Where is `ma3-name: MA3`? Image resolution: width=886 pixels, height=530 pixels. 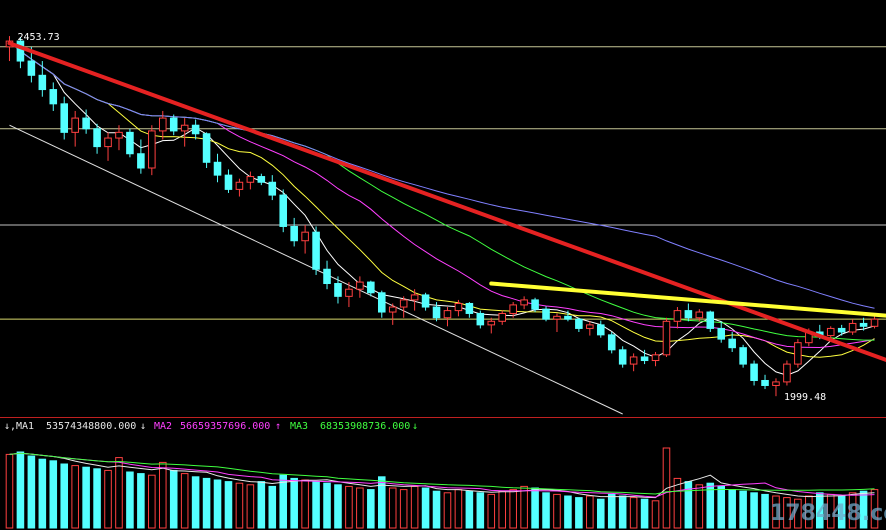
ma3-name: MA3 is located at coordinates (299, 426).